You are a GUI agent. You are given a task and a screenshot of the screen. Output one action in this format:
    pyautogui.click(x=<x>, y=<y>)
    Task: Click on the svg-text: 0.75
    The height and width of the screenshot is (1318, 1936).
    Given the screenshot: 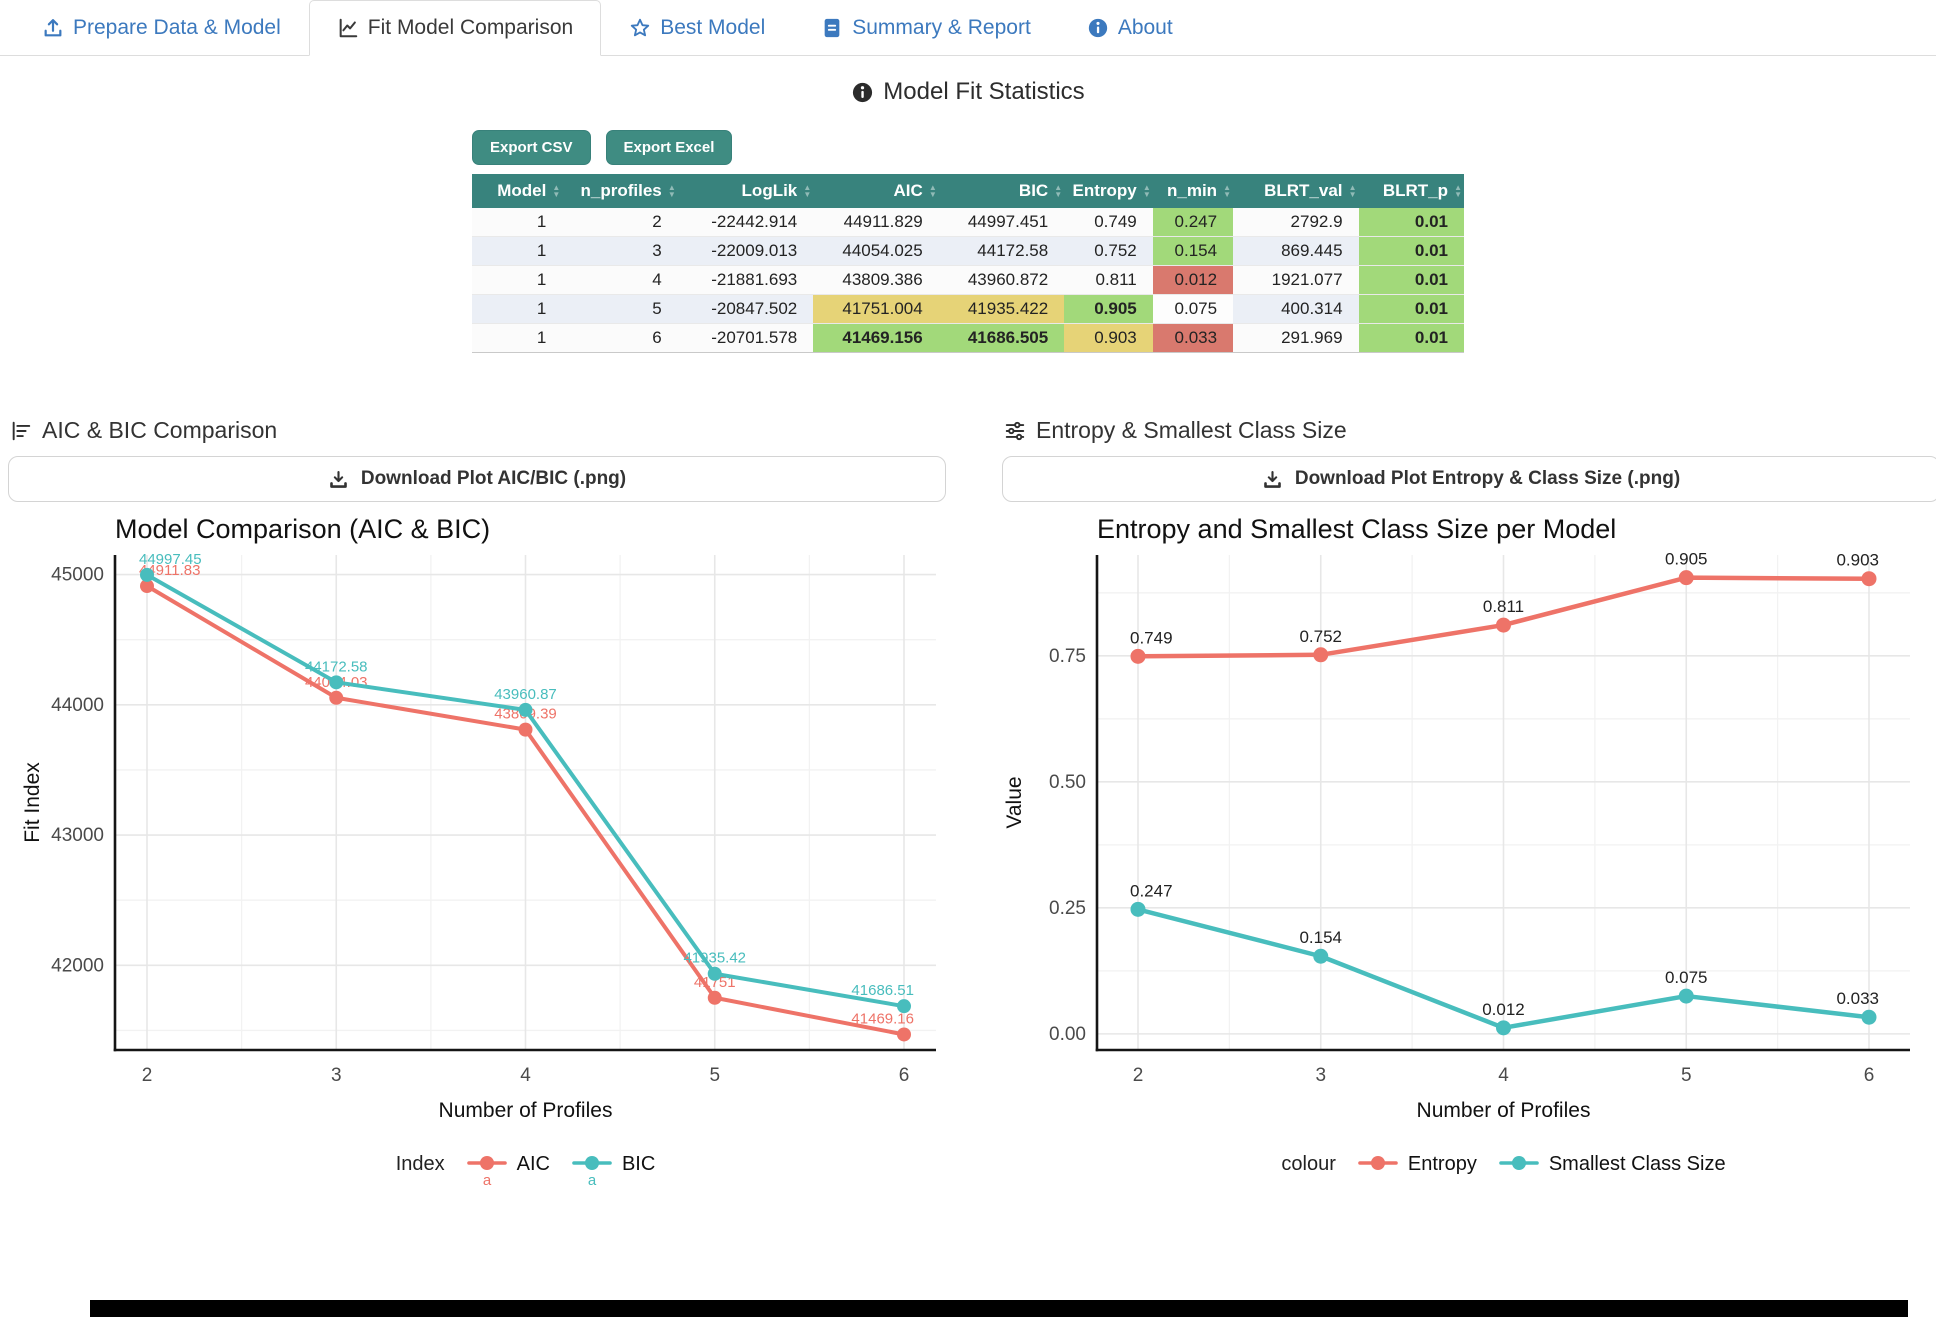 What is the action you would take?
    pyautogui.click(x=1067, y=656)
    